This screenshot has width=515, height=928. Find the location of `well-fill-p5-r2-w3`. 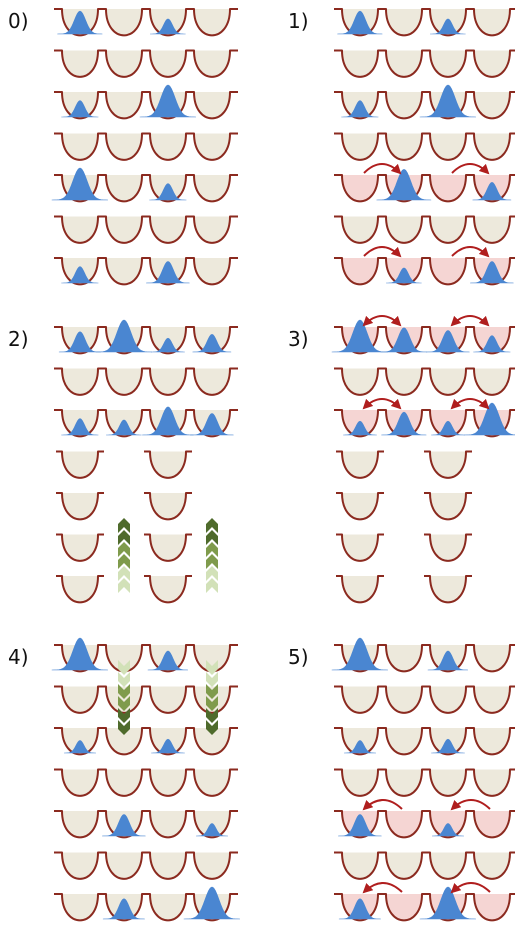

well-fill-p5-r2-w3 is located at coordinates (492, 741).